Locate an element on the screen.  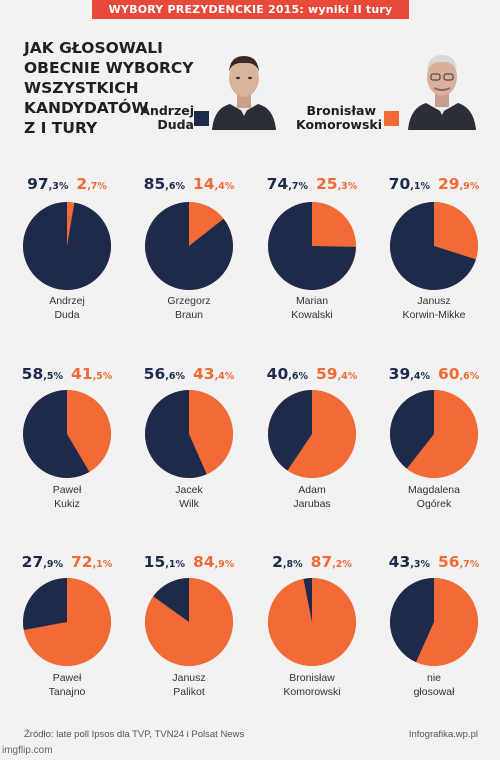
duda-percent-integer: 85 is located at coordinates (154, 184).